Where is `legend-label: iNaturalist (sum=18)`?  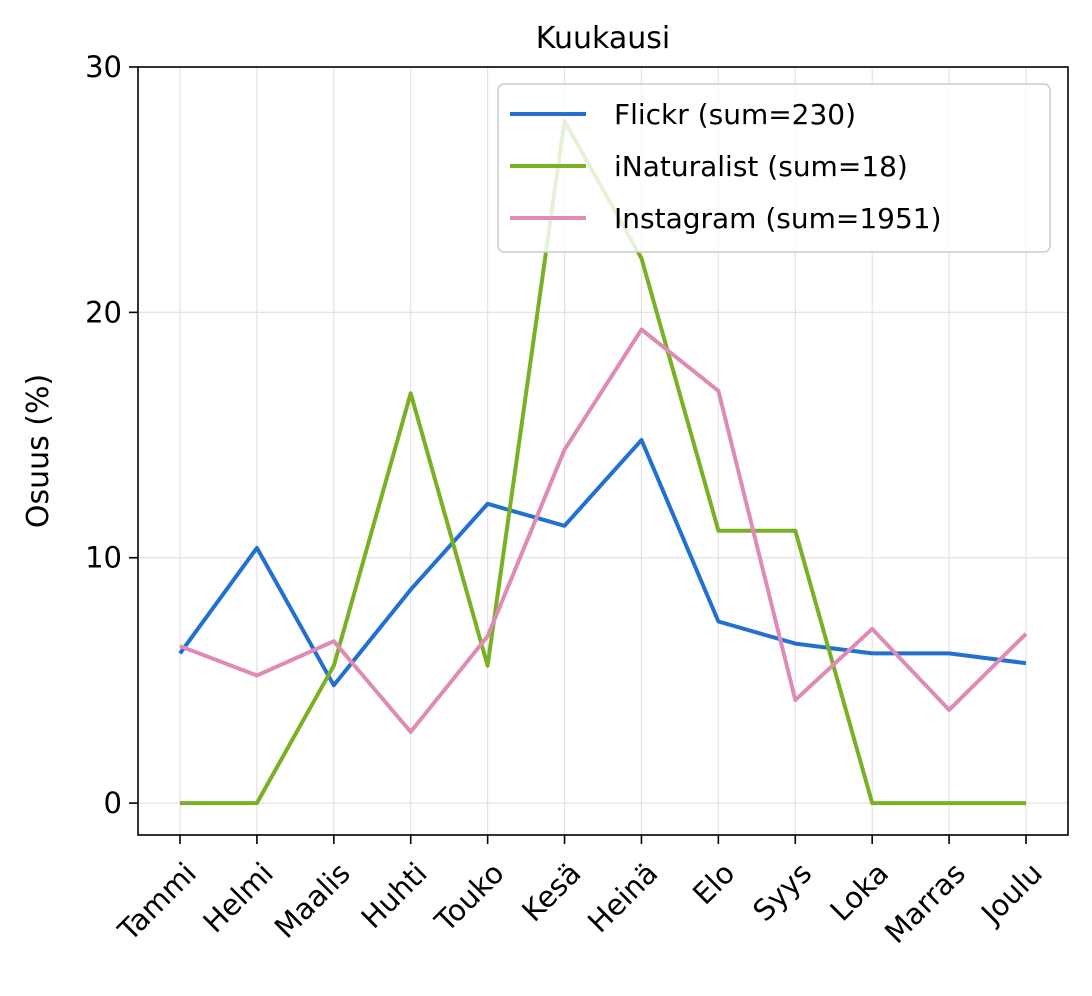 legend-label: iNaturalist (sum=18) is located at coordinates (761, 166).